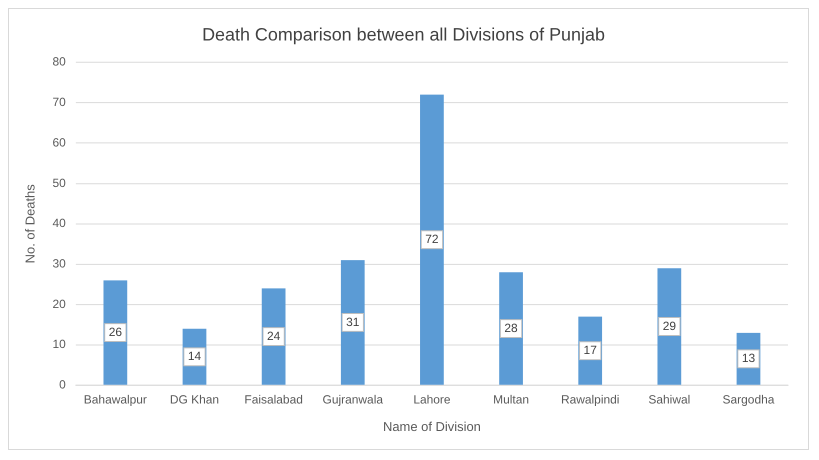 The width and height of the screenshot is (819, 460). What do you see at coordinates (59, 183) in the screenshot?
I see `y-tick-label: 50` at bounding box center [59, 183].